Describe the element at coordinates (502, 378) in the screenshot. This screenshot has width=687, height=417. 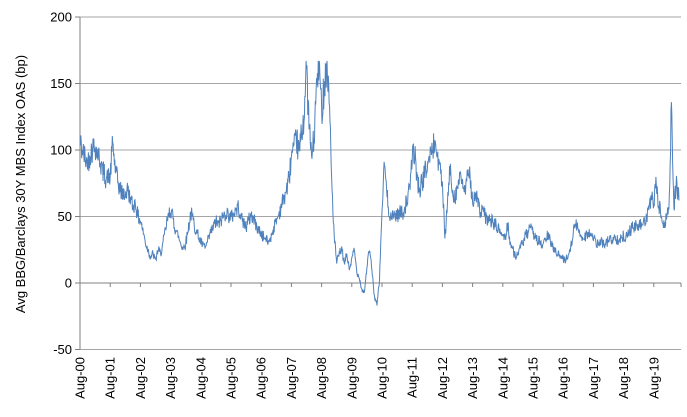
I see `x-tick-label: Aug-14` at that location.